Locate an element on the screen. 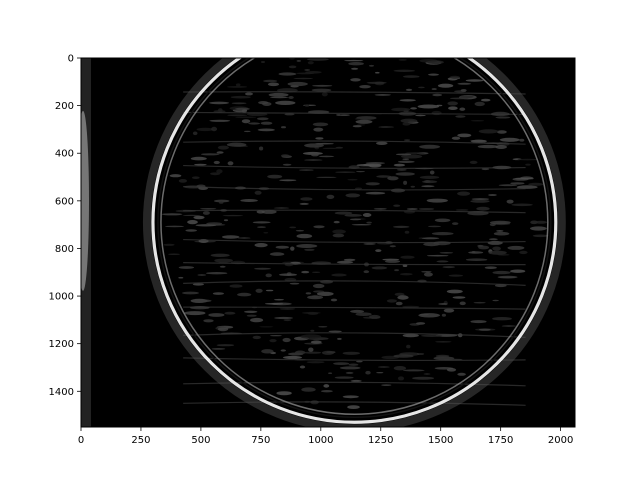 The width and height of the screenshot is (640, 480). x-tick-label: 750 is located at coordinates (260, 440).